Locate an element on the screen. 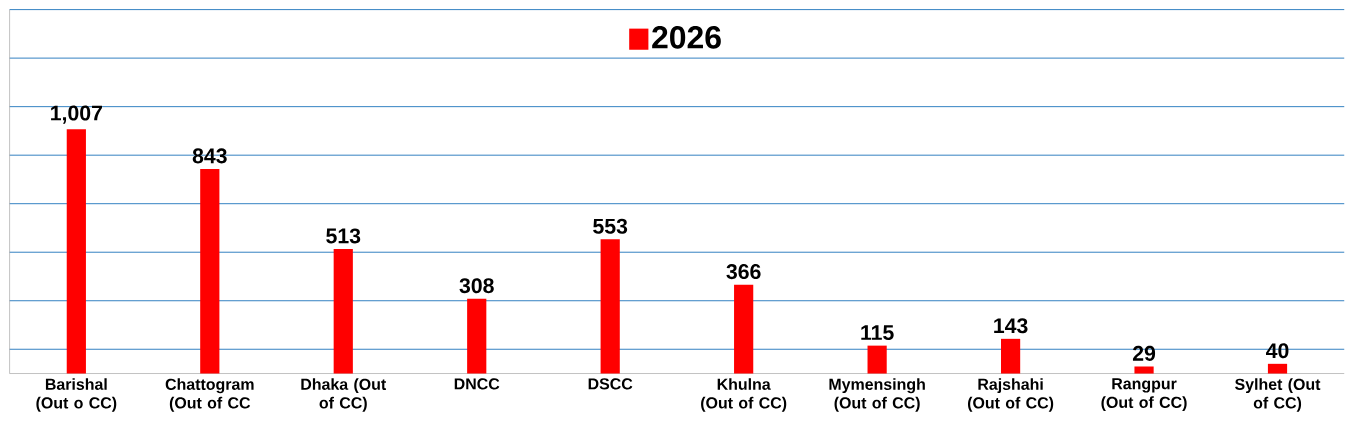  data-label: 308 is located at coordinates (476, 286).